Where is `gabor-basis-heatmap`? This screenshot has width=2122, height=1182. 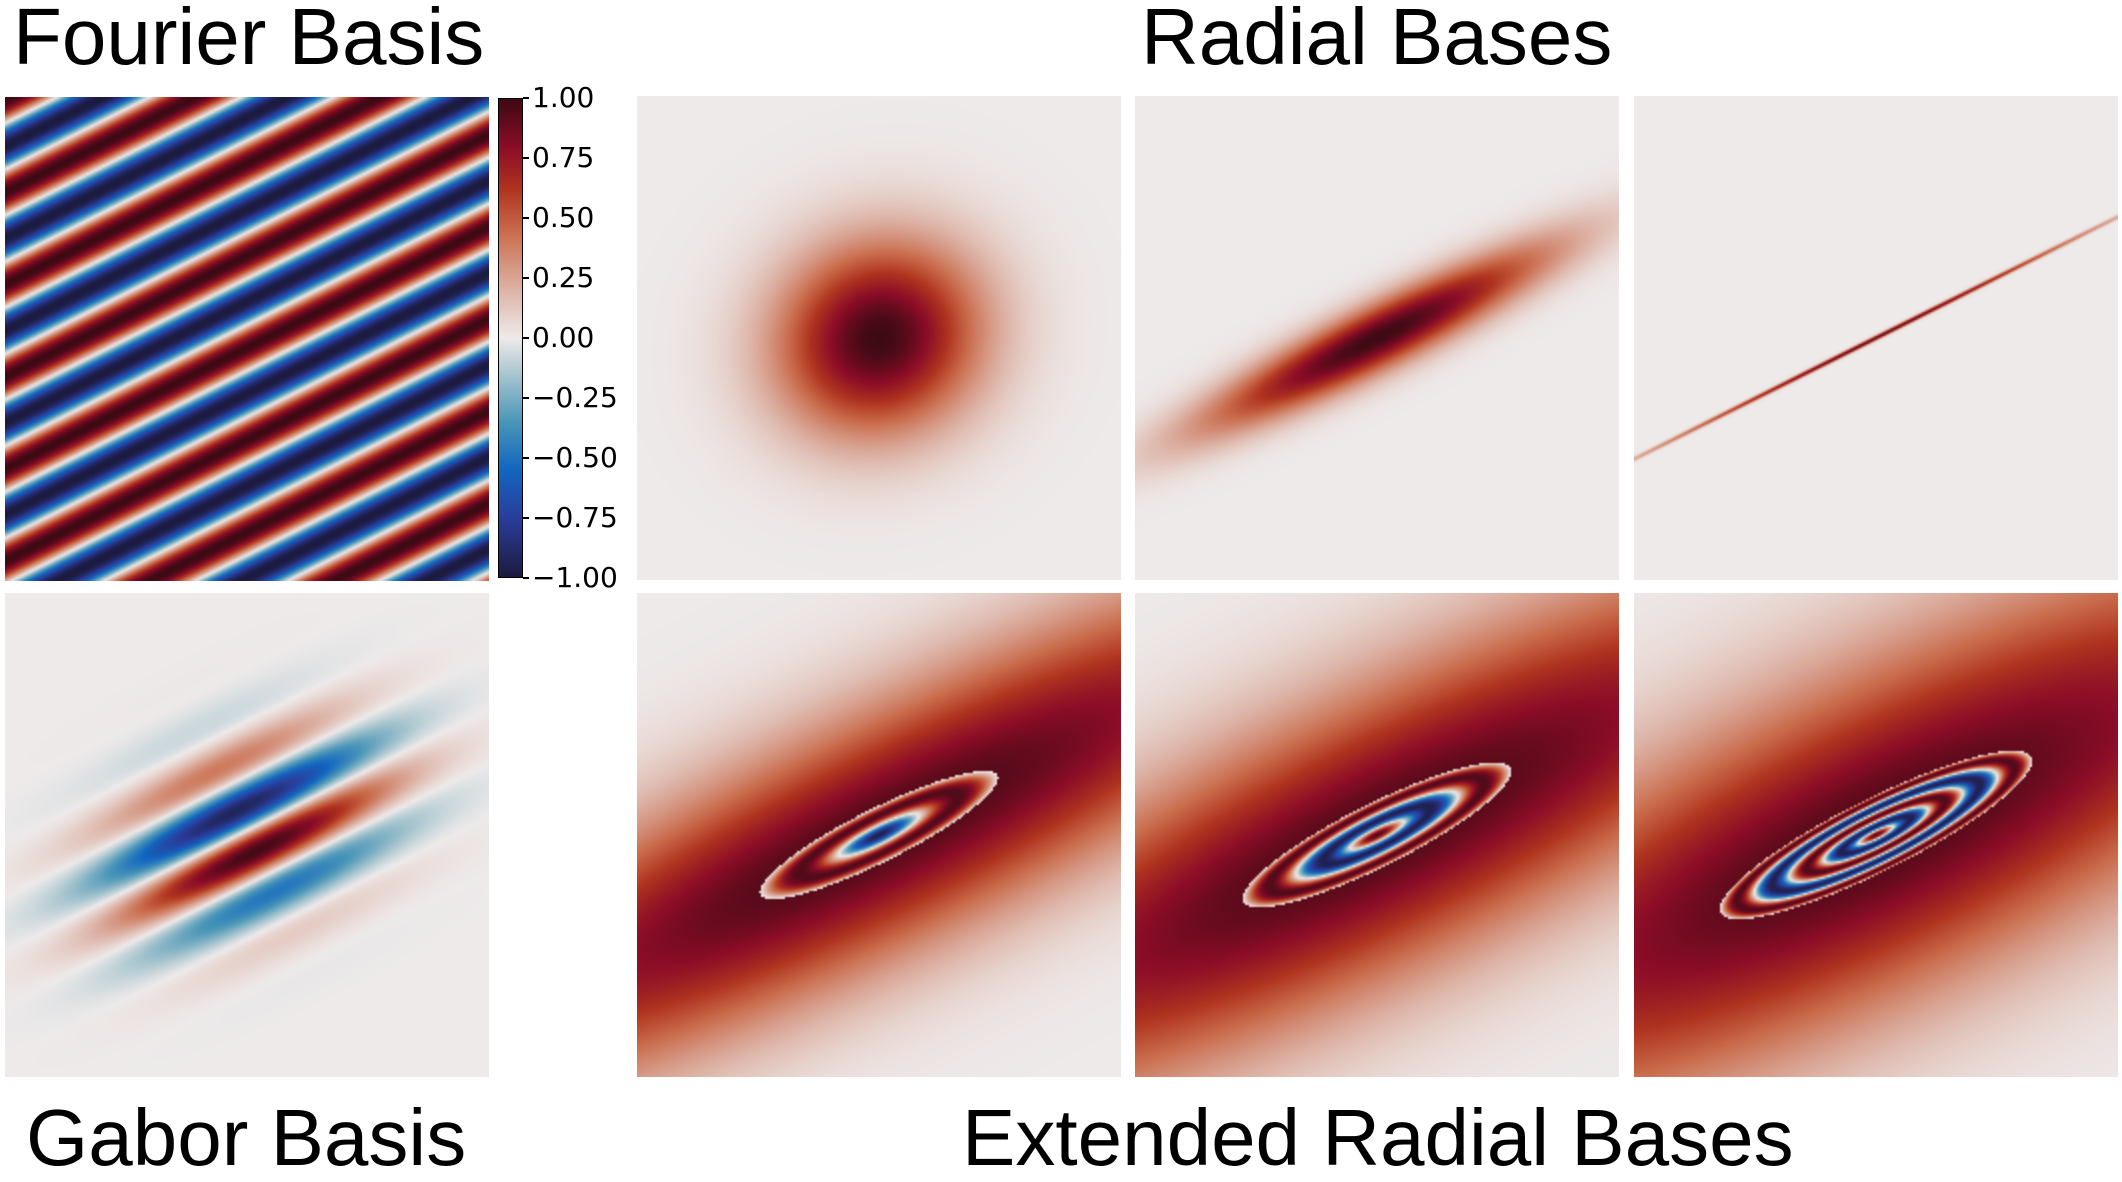 gabor-basis-heatmap is located at coordinates (247, 835).